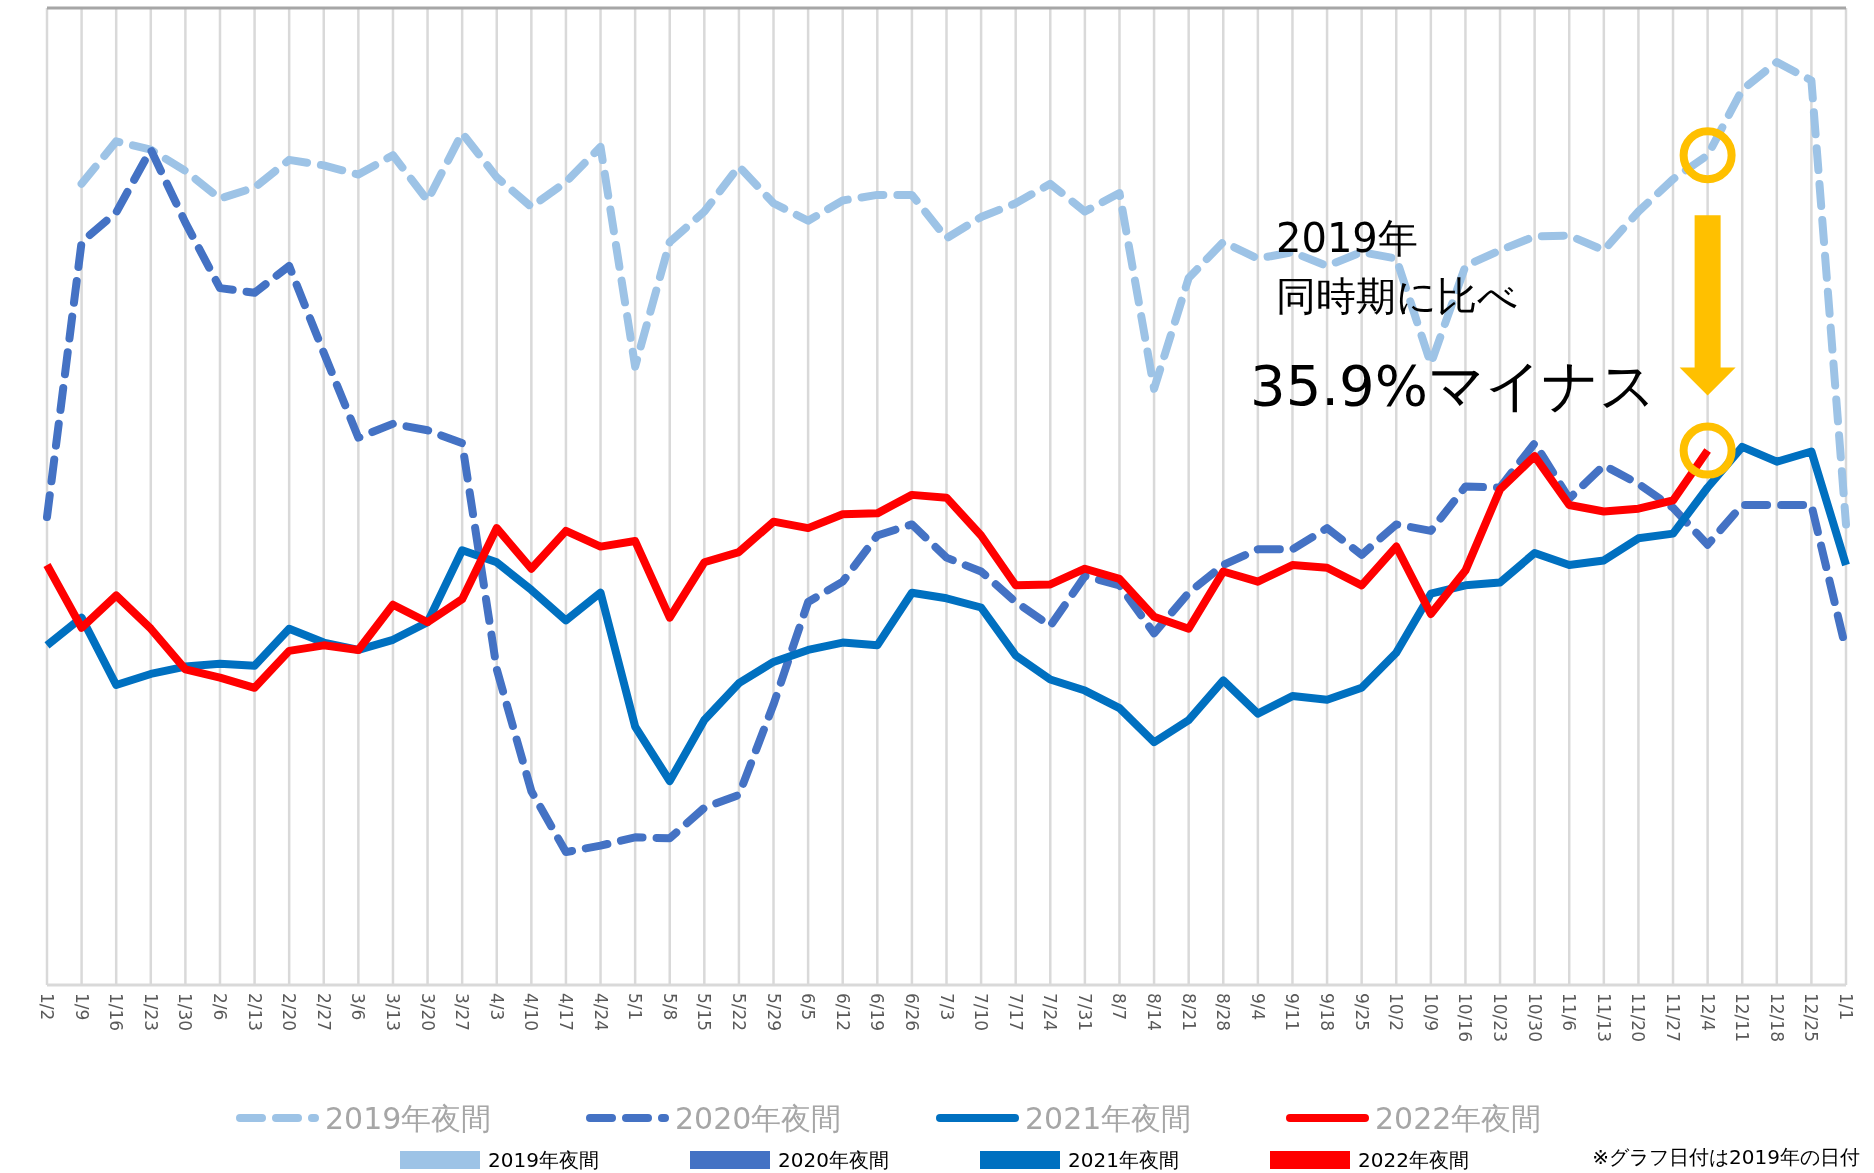 This screenshot has height=1173, width=1874. I want to click on legend-label: 2022年夜間, so click(1458, 1118).